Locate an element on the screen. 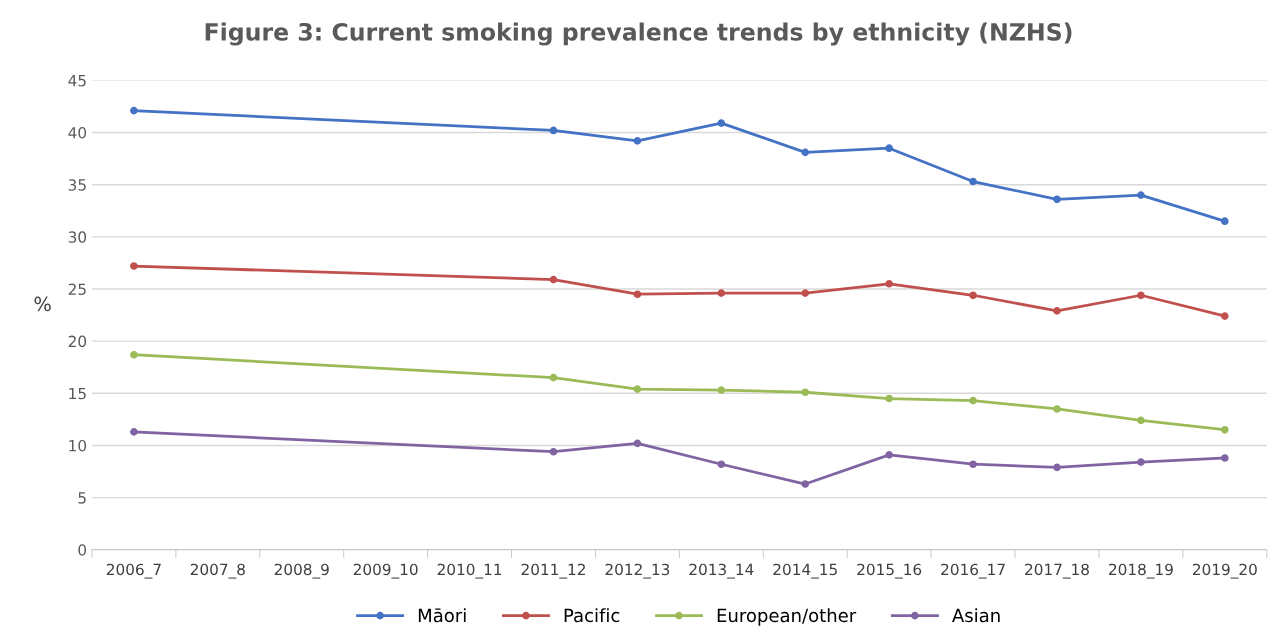 The image size is (1277, 643). y-tick-label: 40 is located at coordinates (77, 132).